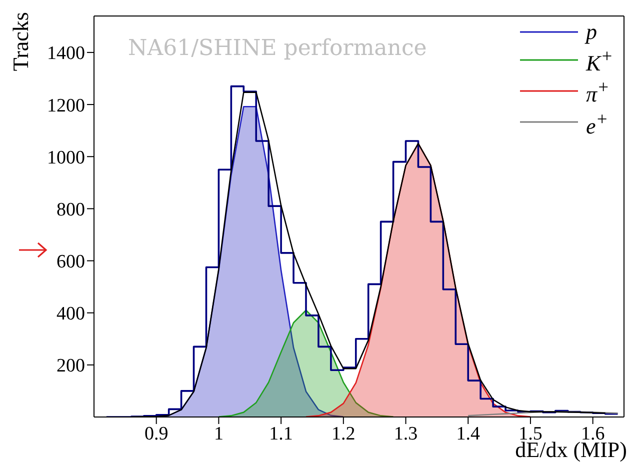 Image resolution: width=639 pixels, height=475 pixels. What do you see at coordinates (66, 157) in the screenshot?
I see `y-tick-label: 1000` at bounding box center [66, 157].